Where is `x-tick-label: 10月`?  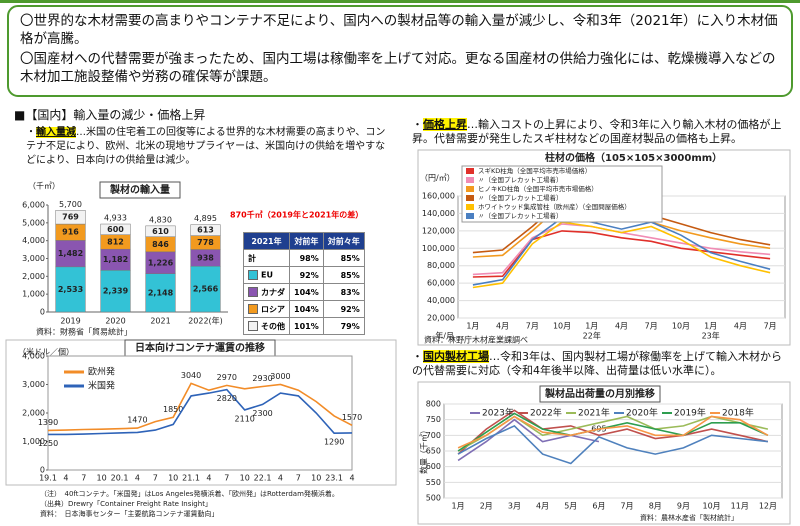 x-tick-label: 10月 is located at coordinates (681, 326).